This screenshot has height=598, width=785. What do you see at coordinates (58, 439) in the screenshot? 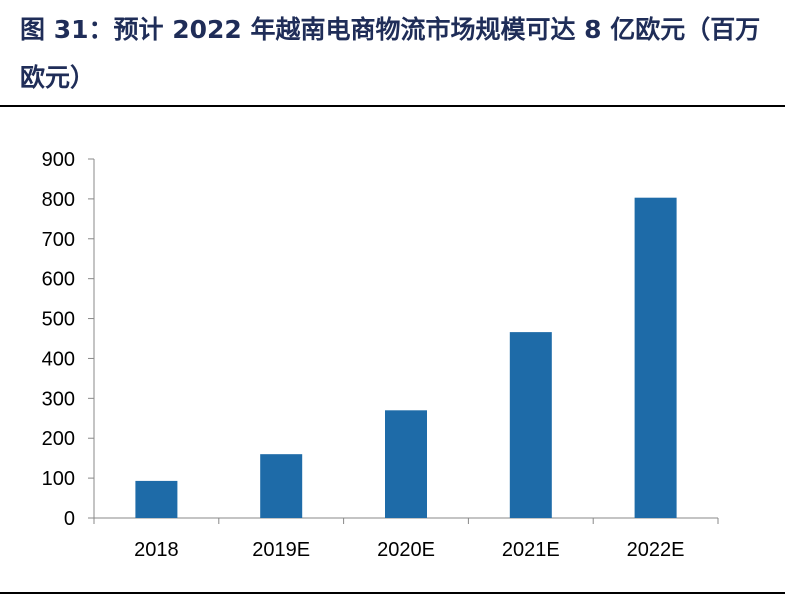
I see `y-tick-label: 200` at bounding box center [58, 439].